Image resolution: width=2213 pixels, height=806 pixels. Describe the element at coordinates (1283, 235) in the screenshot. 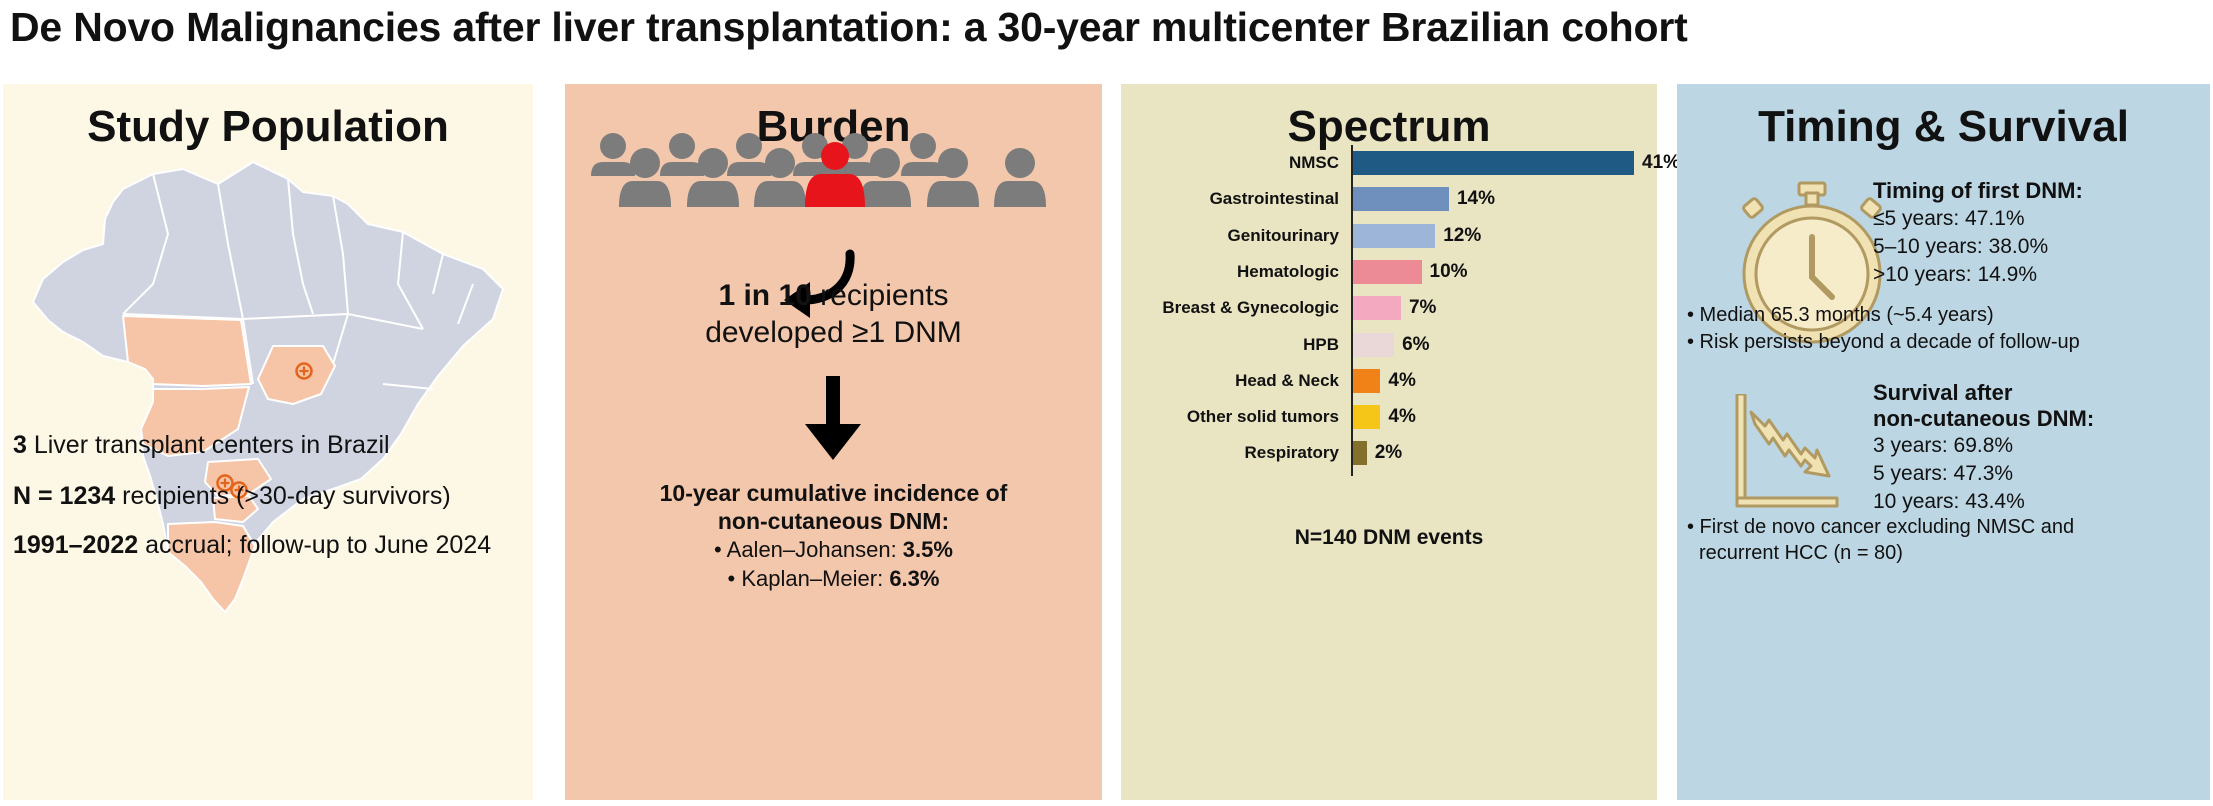

I see `bar-label: Genitourinary` at that location.